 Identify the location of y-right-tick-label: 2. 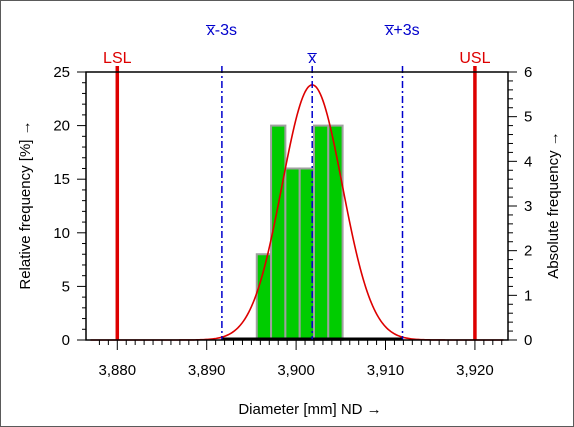
(528, 251).